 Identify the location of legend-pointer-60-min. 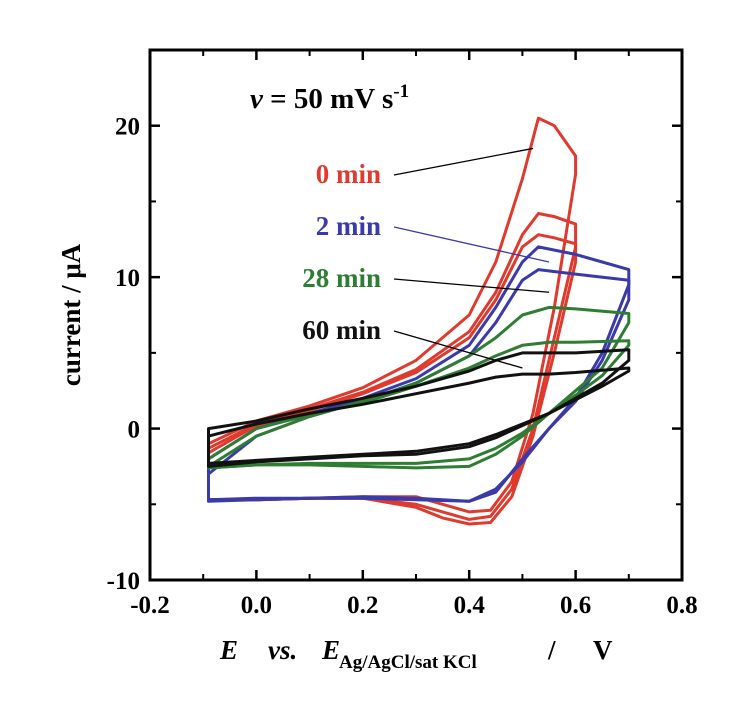
(458, 349).